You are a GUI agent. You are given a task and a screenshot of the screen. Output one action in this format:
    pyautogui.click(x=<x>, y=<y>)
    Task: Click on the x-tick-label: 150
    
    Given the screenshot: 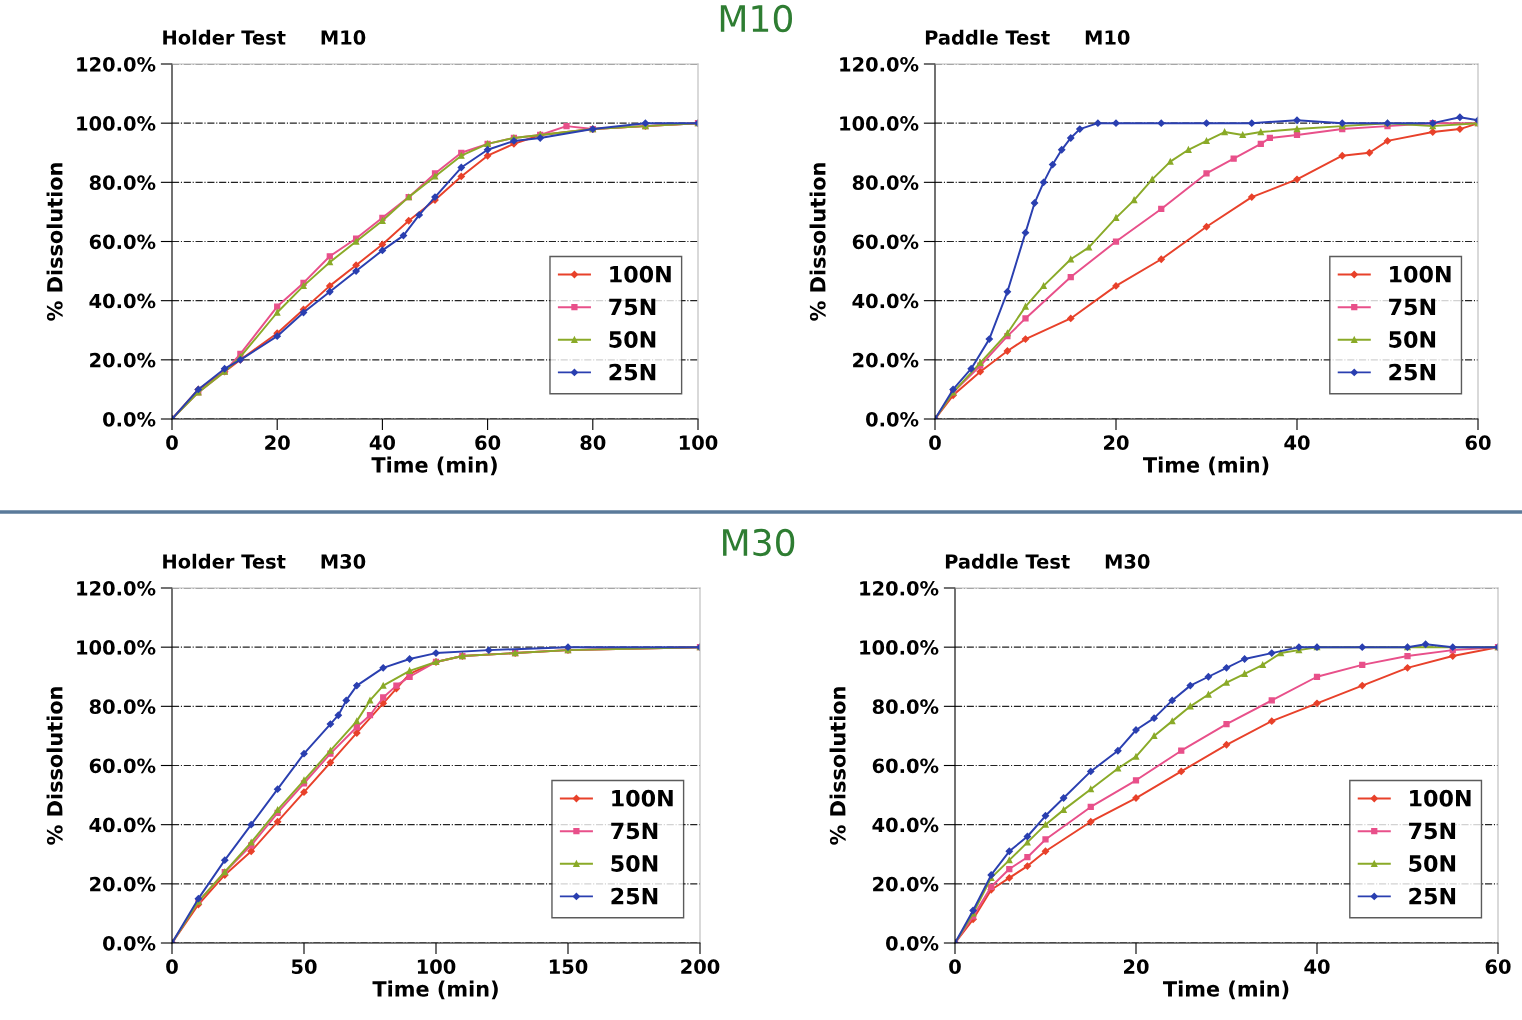 What is the action you would take?
    pyautogui.click(x=568, y=967)
    